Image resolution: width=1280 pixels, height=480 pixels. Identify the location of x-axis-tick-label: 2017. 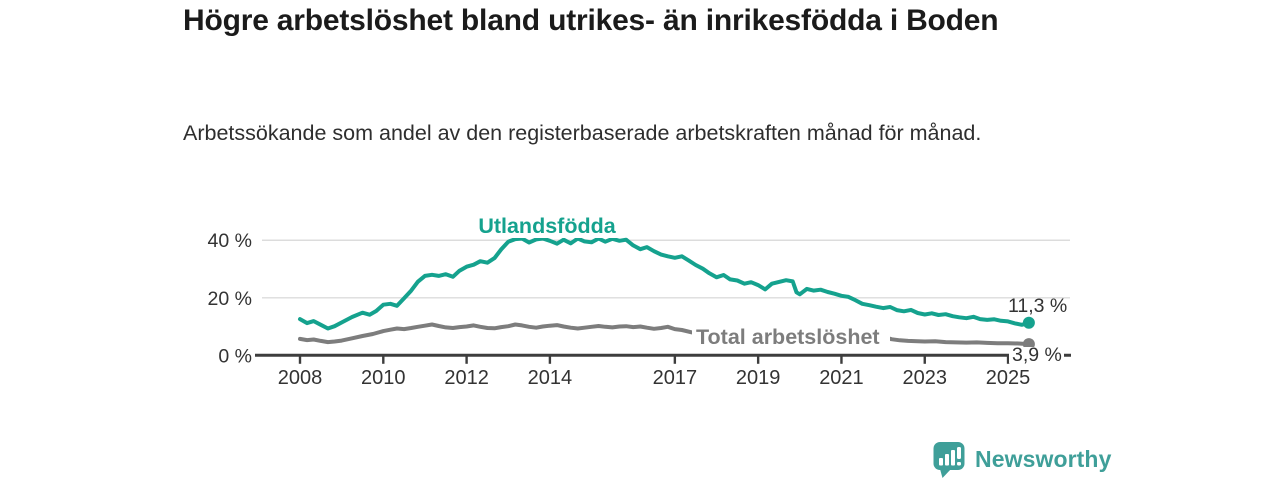
(675, 378).